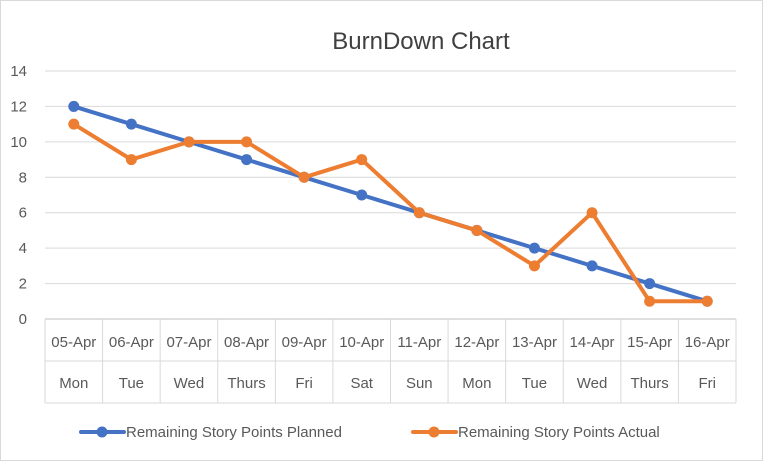  Describe the element at coordinates (18, 106) in the screenshot. I see `y-tick-label: 12` at that location.